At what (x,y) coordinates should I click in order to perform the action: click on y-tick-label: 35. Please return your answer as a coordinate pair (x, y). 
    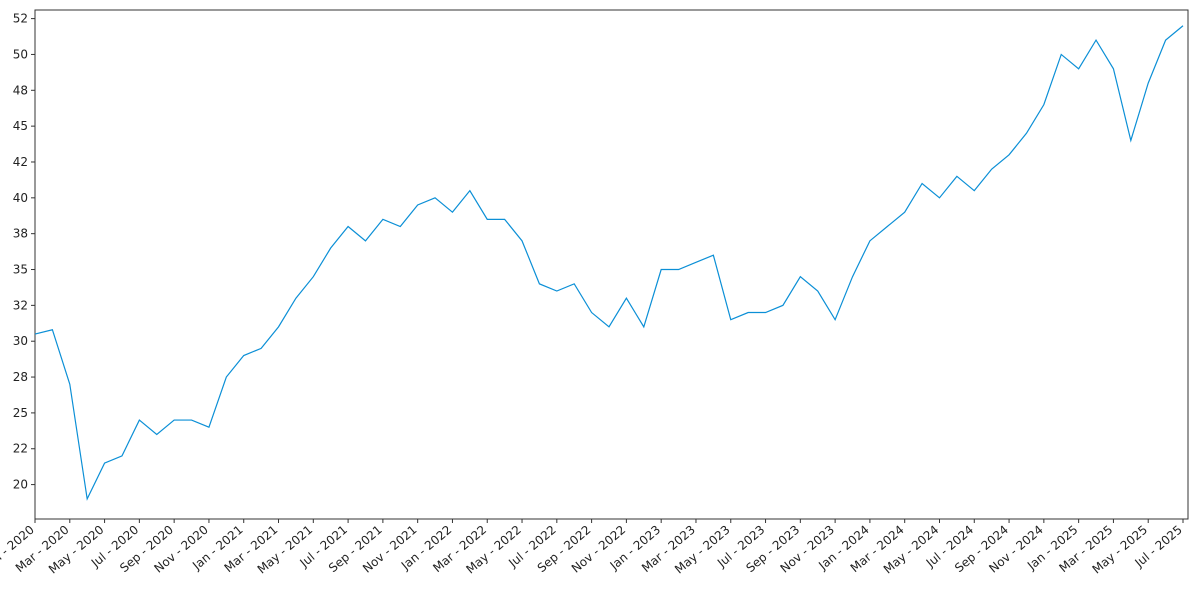
    Looking at the image, I should click on (20, 270).